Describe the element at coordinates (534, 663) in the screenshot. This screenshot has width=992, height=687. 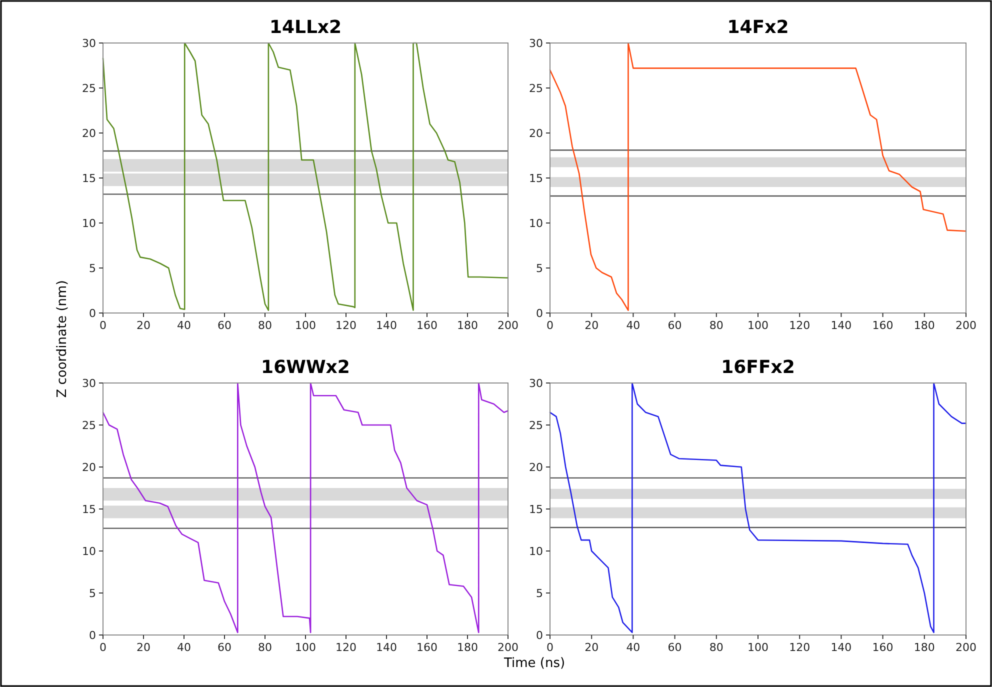
I see `x-axis-title: Time (ns)` at that location.